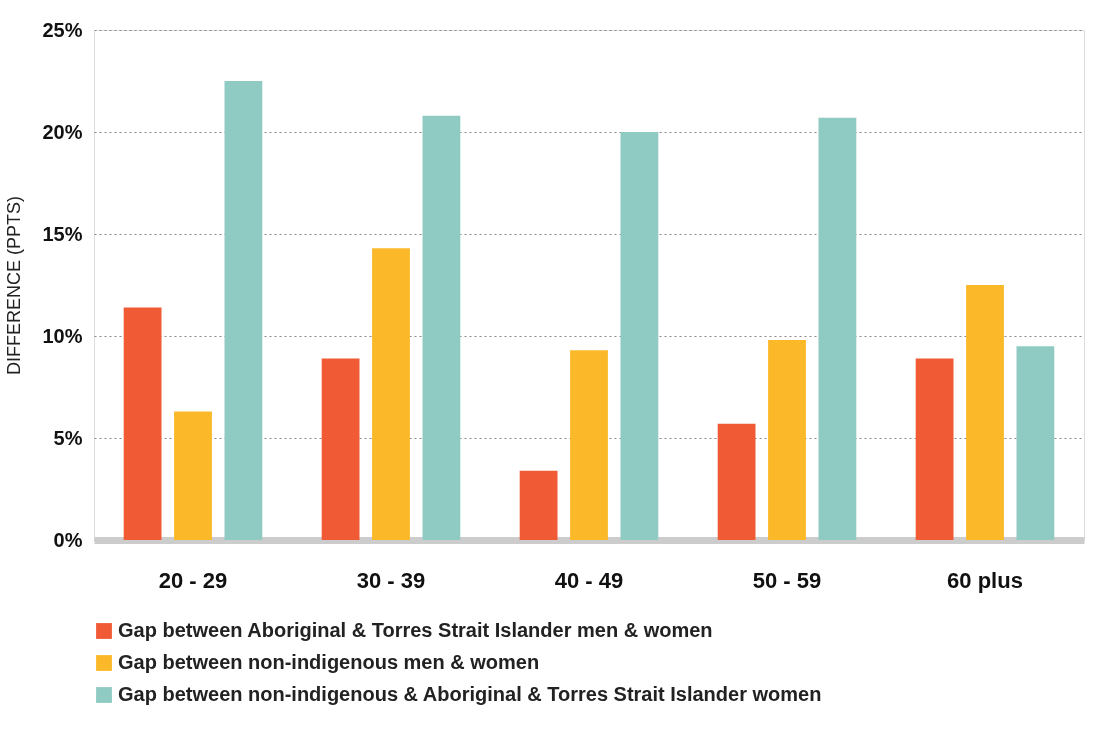  What do you see at coordinates (470, 694) in the screenshot?
I see `legend-label: Gap between non-indigenous & Aboriginal & Torres Strait Islander women` at bounding box center [470, 694].